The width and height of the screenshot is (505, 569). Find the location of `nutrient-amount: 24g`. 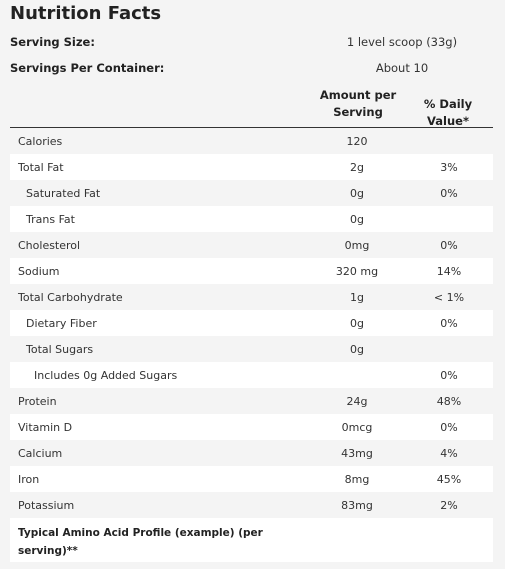

nutrient-amount: 24g is located at coordinates (357, 401).